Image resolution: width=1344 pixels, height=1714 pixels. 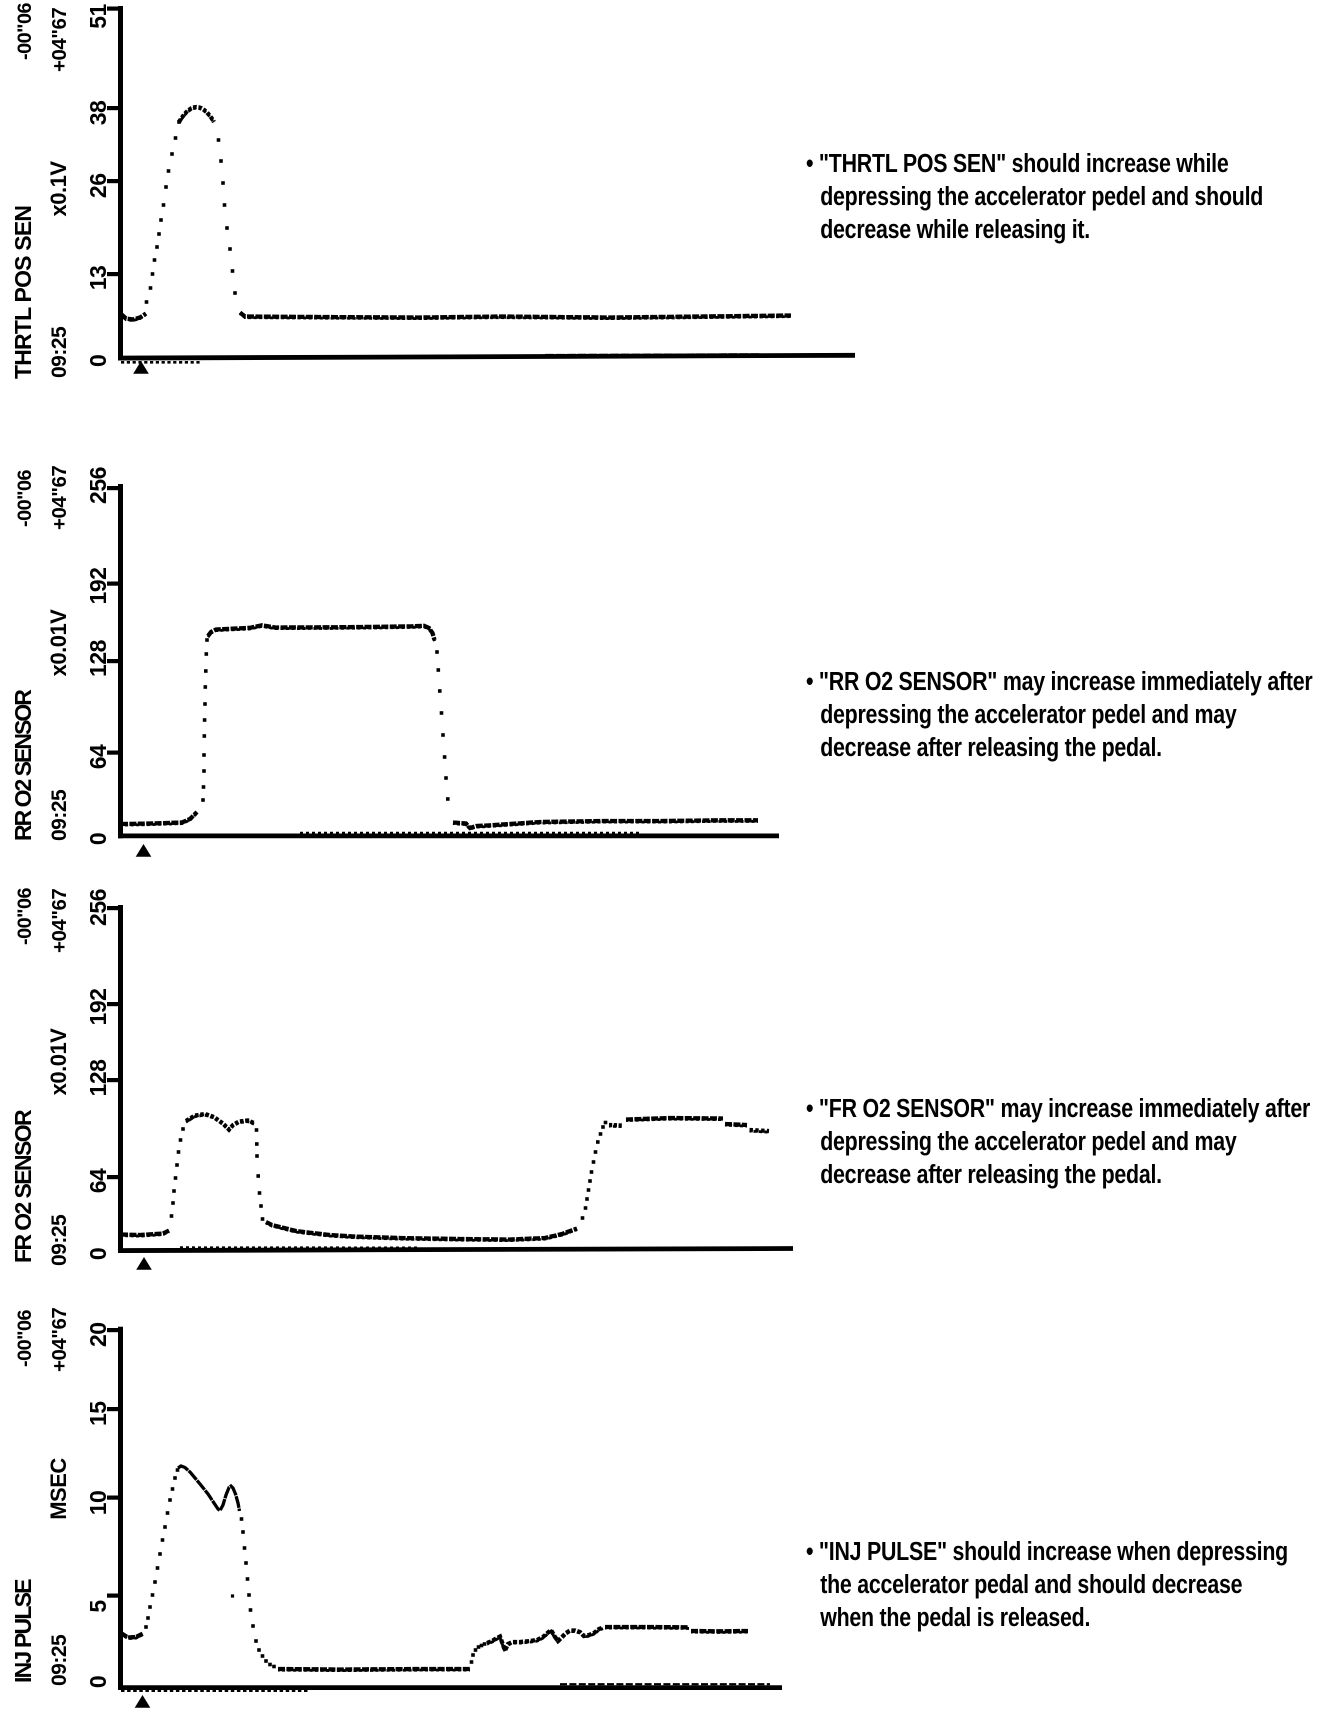 What do you see at coordinates (98, 112) in the screenshot?
I see `svg-text: 38` at bounding box center [98, 112].